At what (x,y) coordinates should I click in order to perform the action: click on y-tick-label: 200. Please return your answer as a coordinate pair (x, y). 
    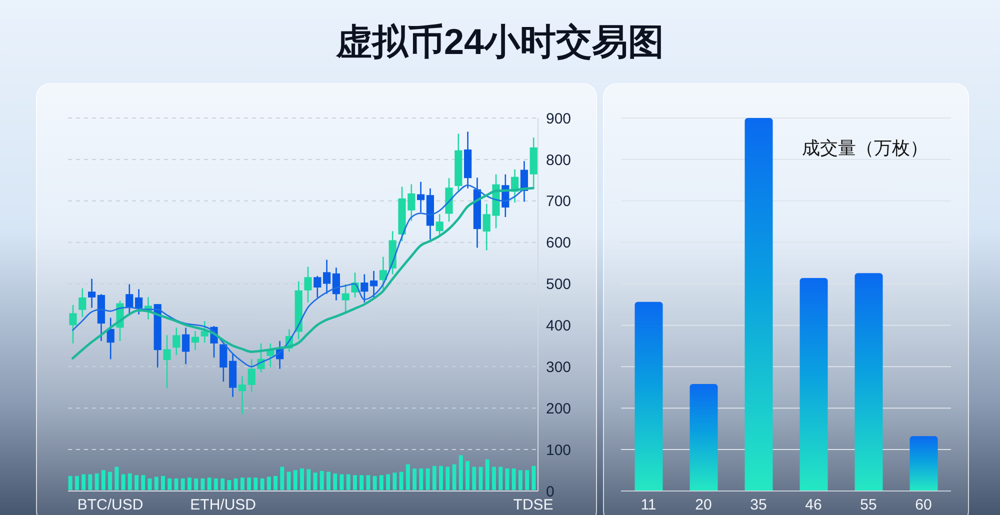
    Looking at the image, I should click on (559, 409).